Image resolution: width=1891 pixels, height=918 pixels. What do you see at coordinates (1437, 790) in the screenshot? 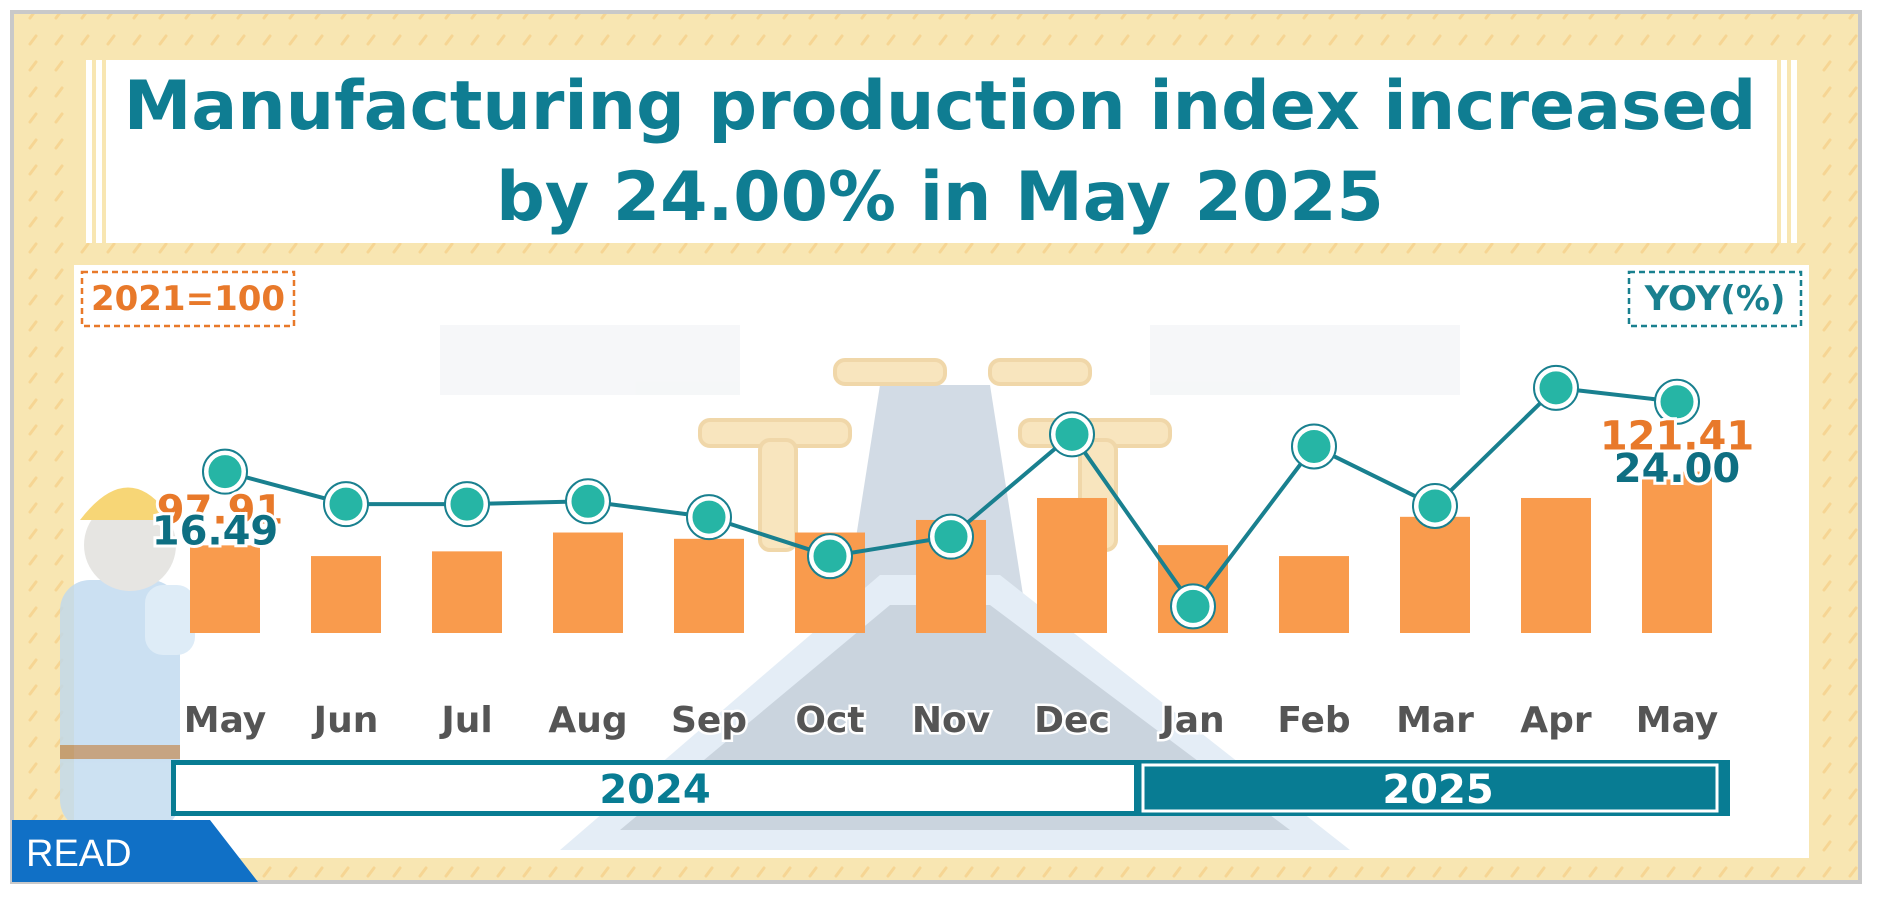
I see `year-2025-label: 2025` at bounding box center [1437, 790].